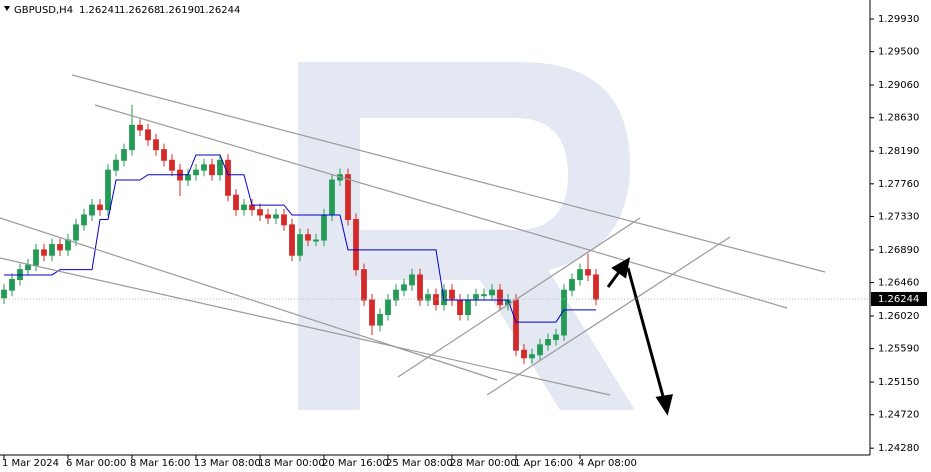 The width and height of the screenshot is (931, 472). What do you see at coordinates (96, 463) in the screenshot?
I see `x-tick-label: 6 Mar 00:00` at bounding box center [96, 463].